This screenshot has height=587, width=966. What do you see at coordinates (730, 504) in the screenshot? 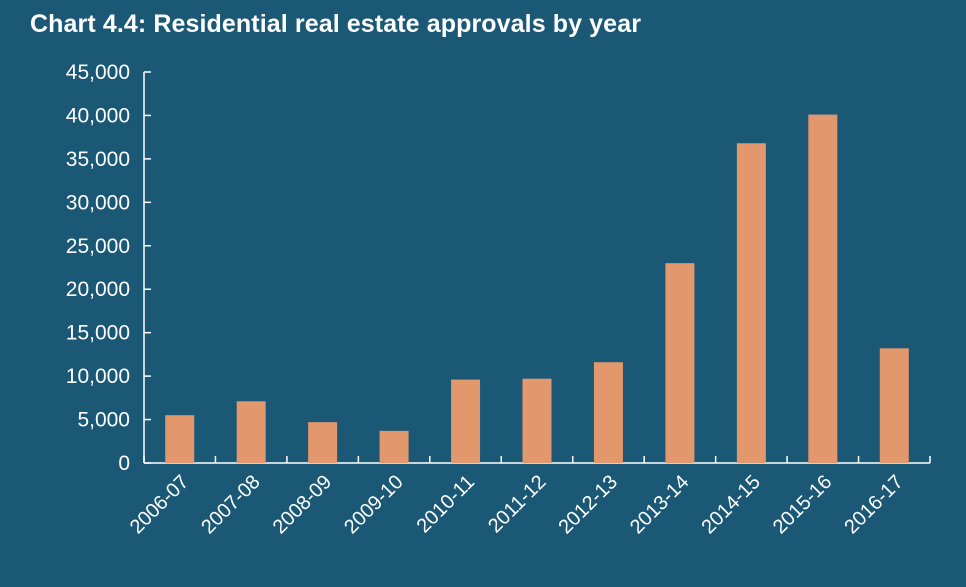
I see `x-tick-label: 2014-15` at bounding box center [730, 504].